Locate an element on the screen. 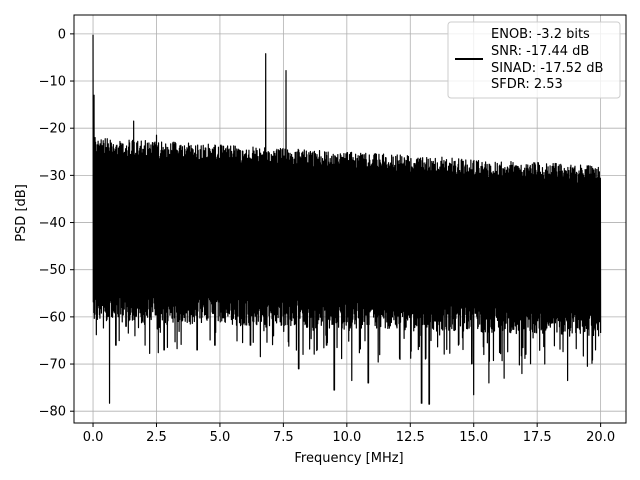 Image resolution: width=640 pixels, height=480 pixels. y-tick-label: −60 is located at coordinates (52, 317).